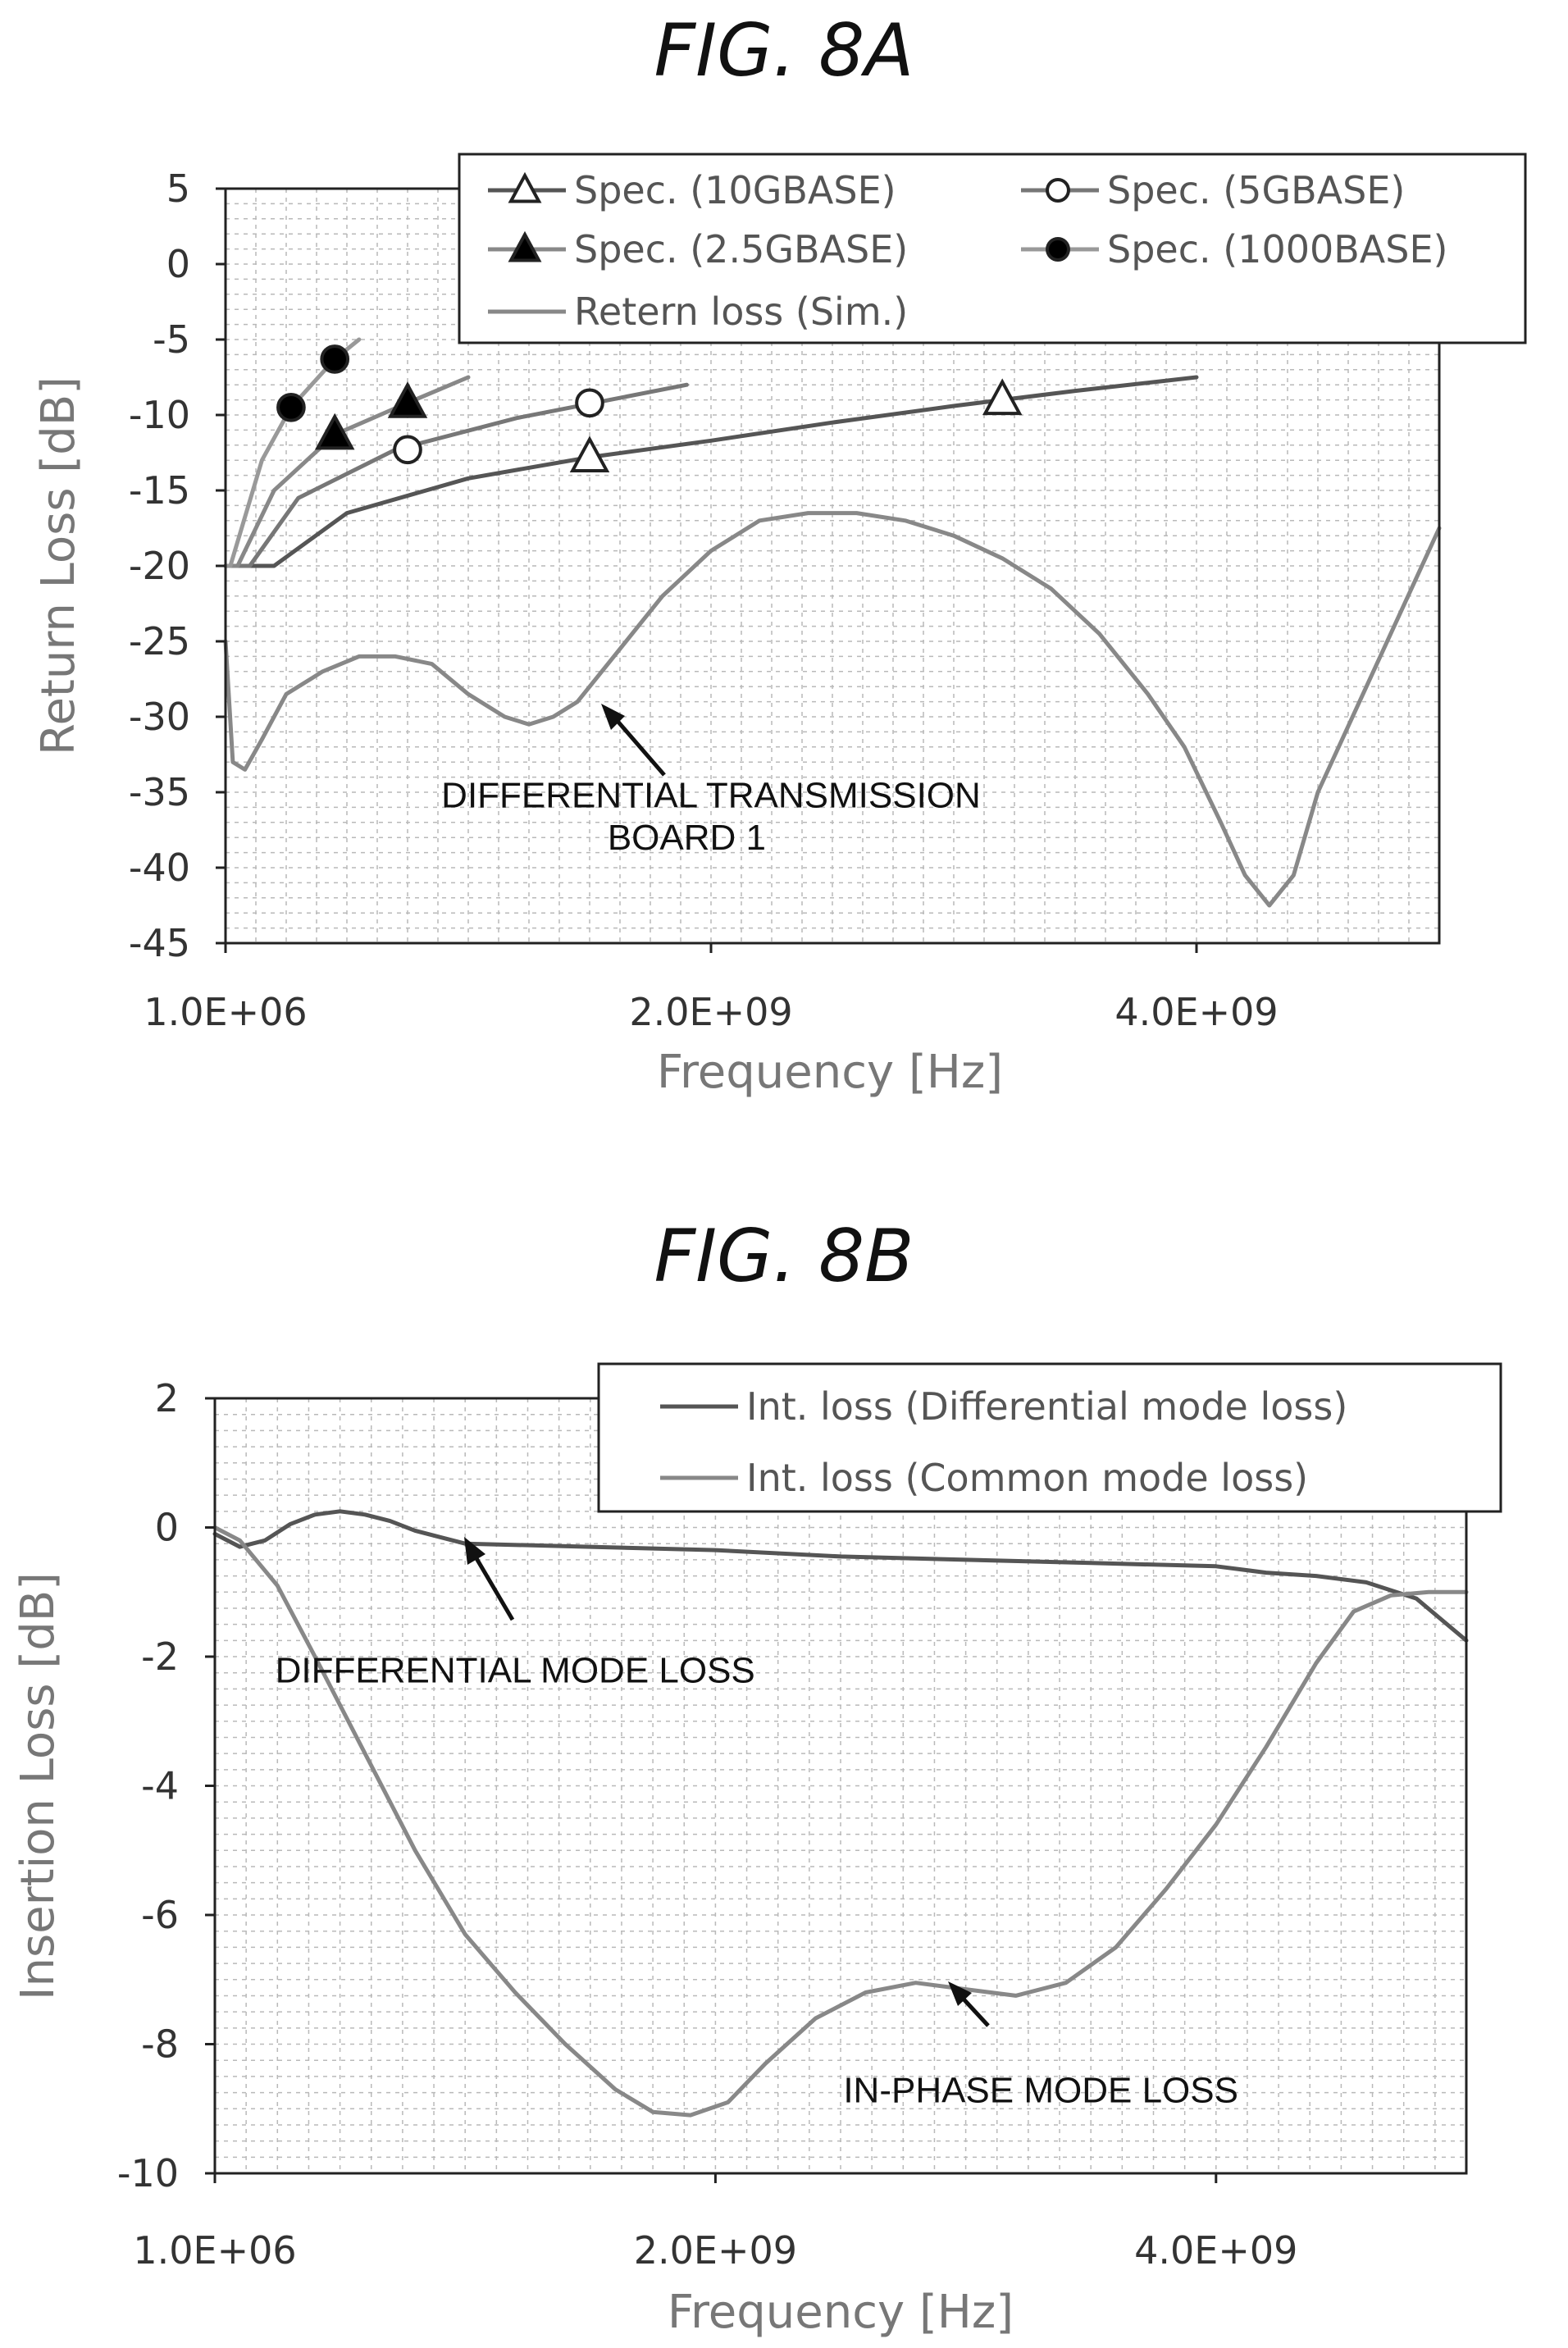  What do you see at coordinates (171, 339) in the screenshot?
I see `y-tick-label: -5` at bounding box center [171, 339].